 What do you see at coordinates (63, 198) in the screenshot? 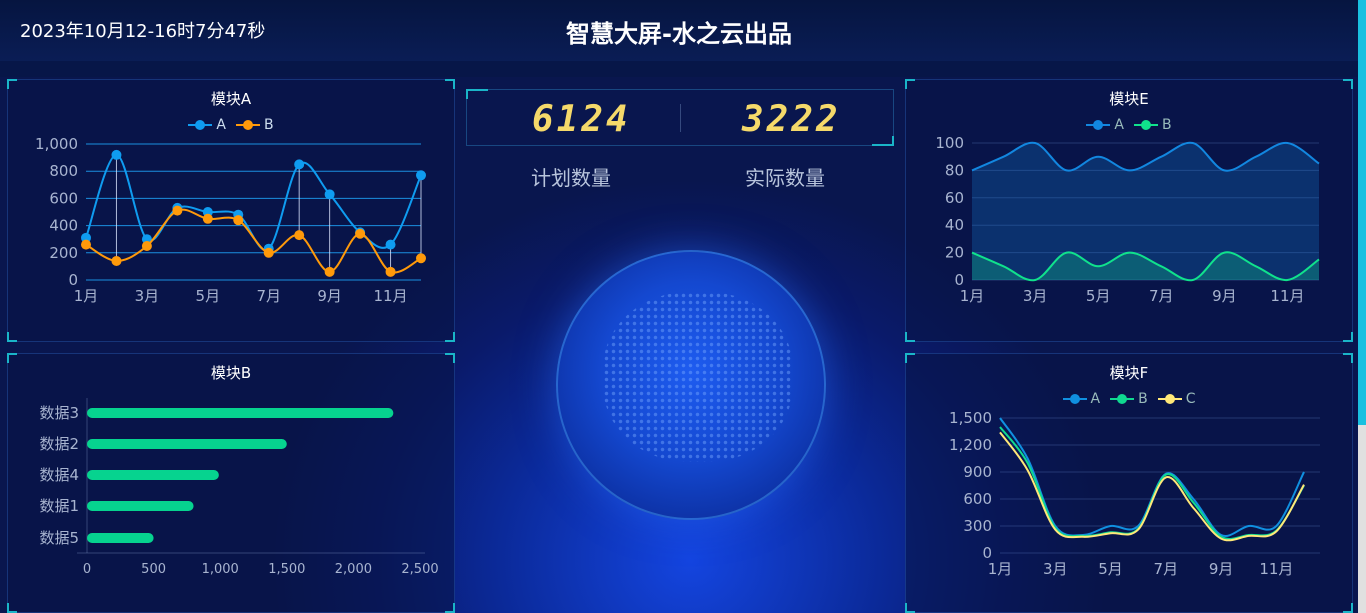
I see `y-tick-label: 600` at bounding box center [63, 198].